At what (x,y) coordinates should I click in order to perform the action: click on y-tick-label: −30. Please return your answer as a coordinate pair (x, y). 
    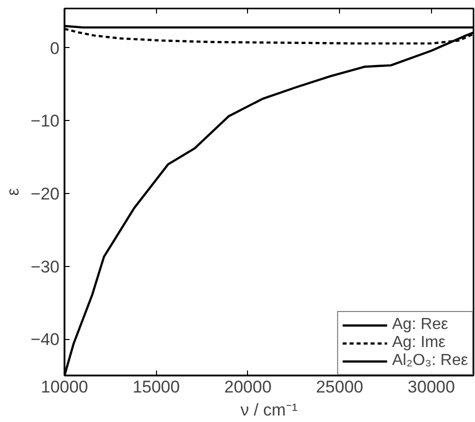
    Looking at the image, I should click on (45, 266).